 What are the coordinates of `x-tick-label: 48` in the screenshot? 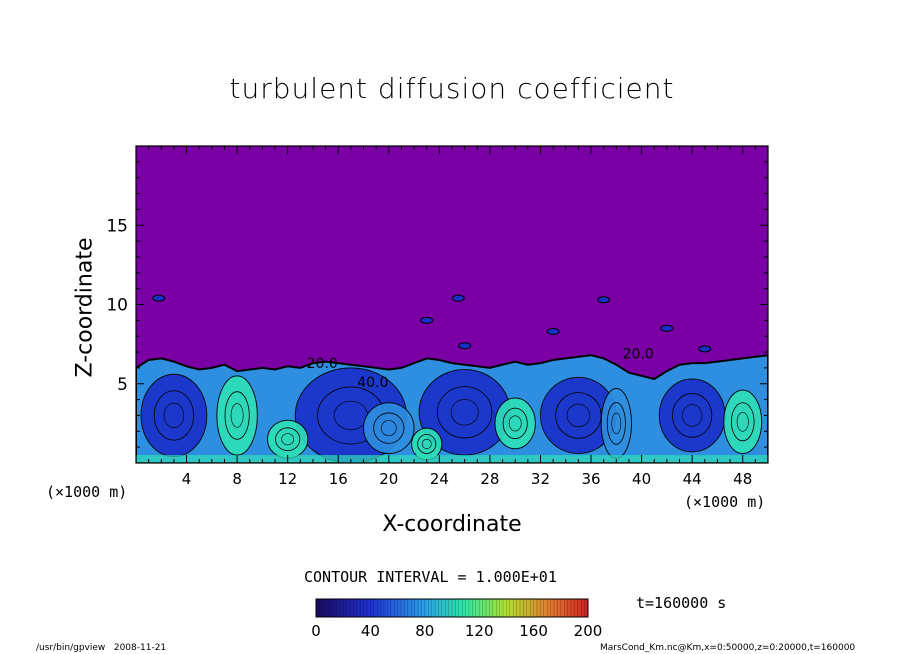 It's located at (742, 479).